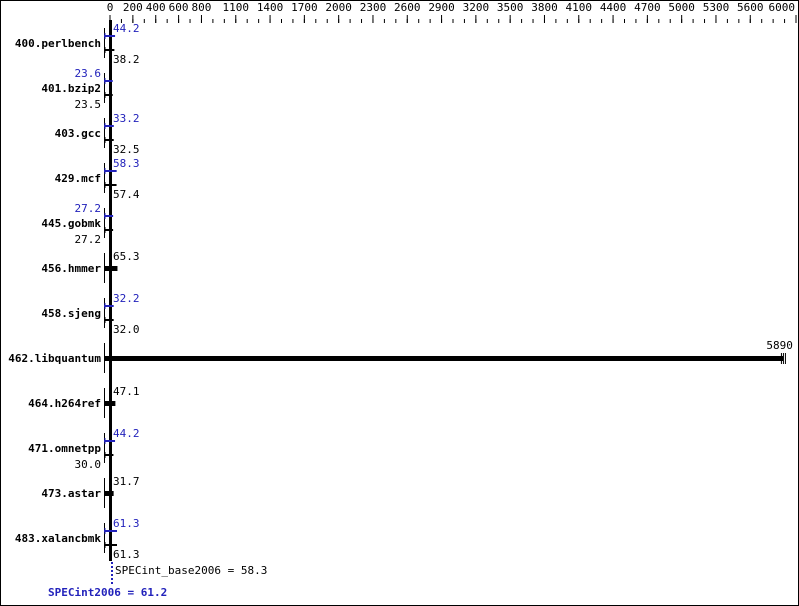 The image size is (799, 606). Describe the element at coordinates (78, 178) in the screenshot. I see `benchmark-label: 429.mcf` at that location.